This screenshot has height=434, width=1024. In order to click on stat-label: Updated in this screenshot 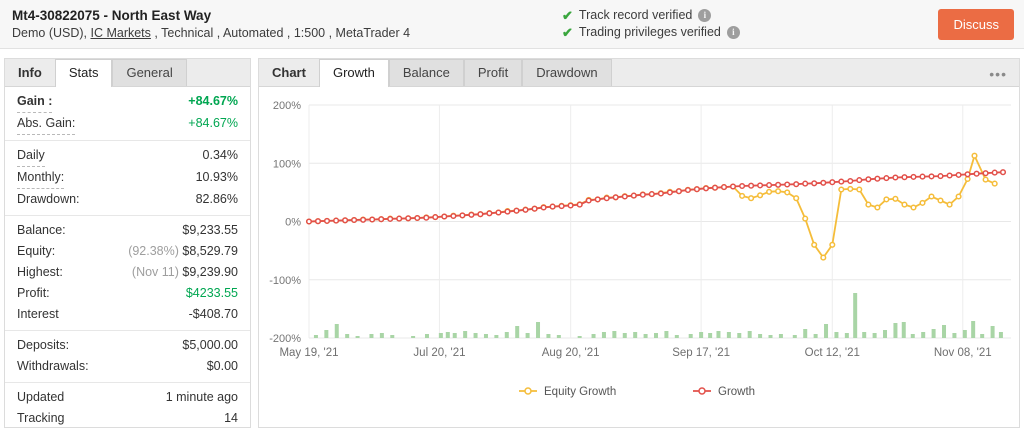, I will do `click(41, 397)`.